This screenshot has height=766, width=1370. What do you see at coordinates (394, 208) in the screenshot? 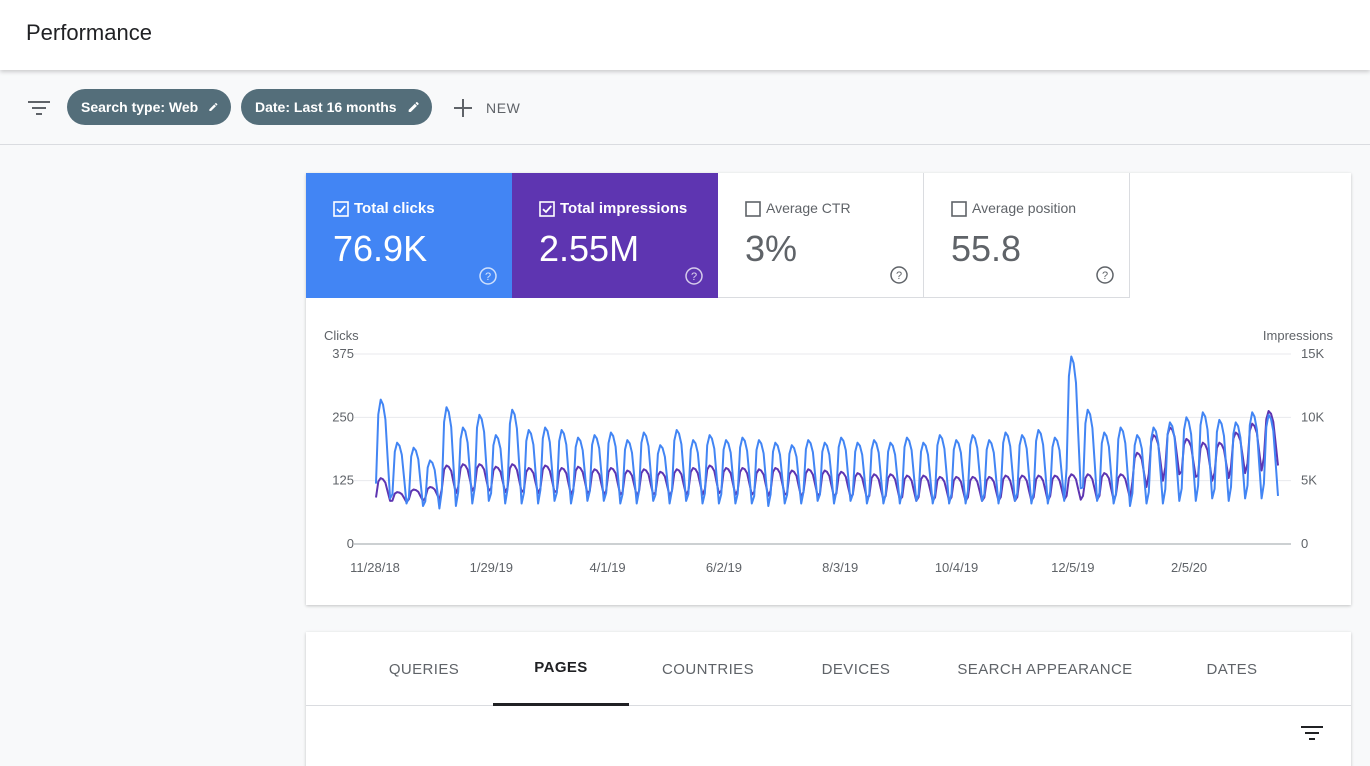
I see `metric-label: Total clicks` at bounding box center [394, 208].